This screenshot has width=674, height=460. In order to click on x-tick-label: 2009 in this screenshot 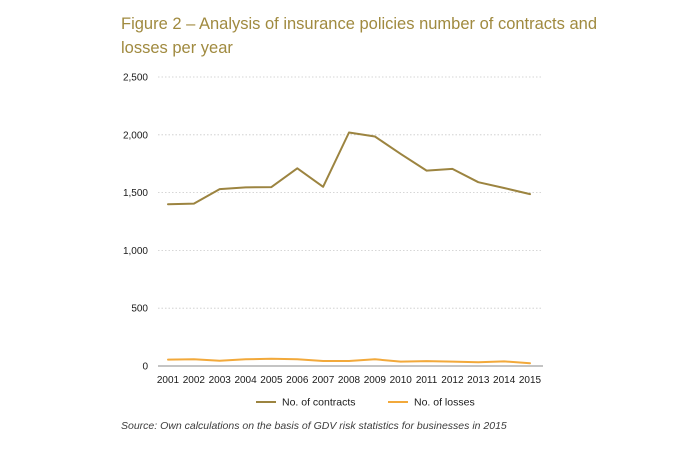, I will do `click(375, 380)`.